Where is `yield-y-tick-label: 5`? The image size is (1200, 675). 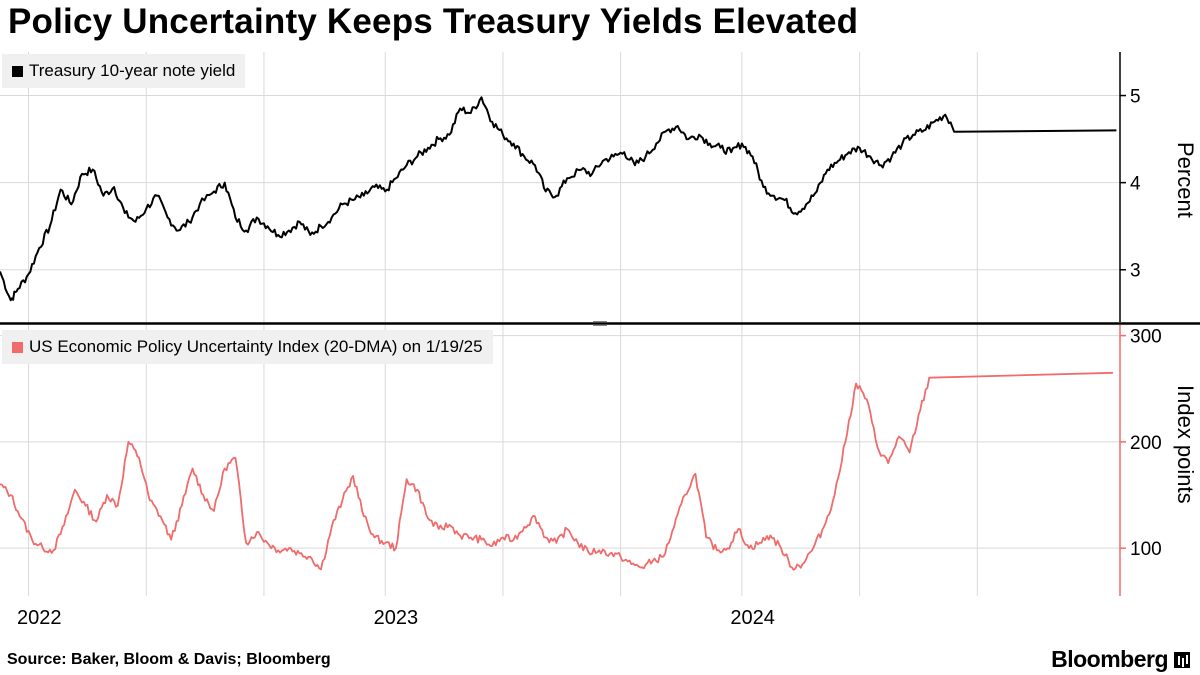
yield-y-tick-label: 5 is located at coordinates (1135, 97).